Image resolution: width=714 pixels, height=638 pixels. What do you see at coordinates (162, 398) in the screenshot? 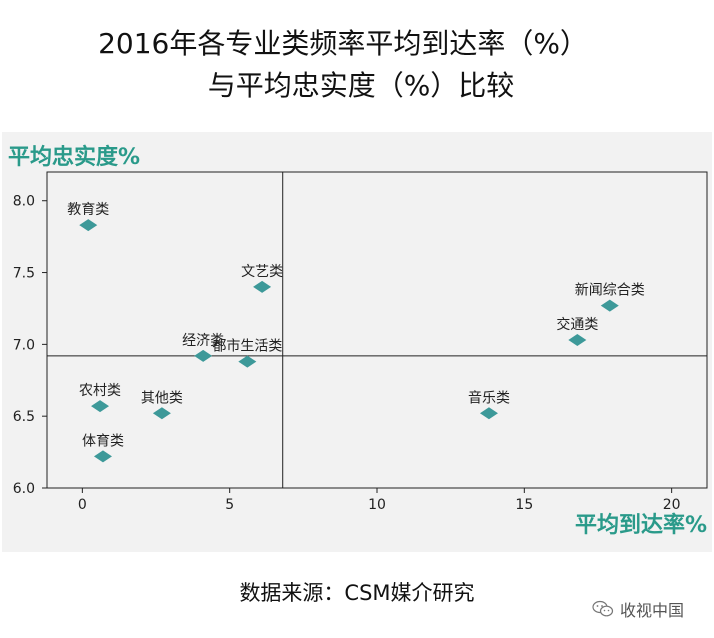
I see `data-point-label: 其他类` at bounding box center [162, 398].